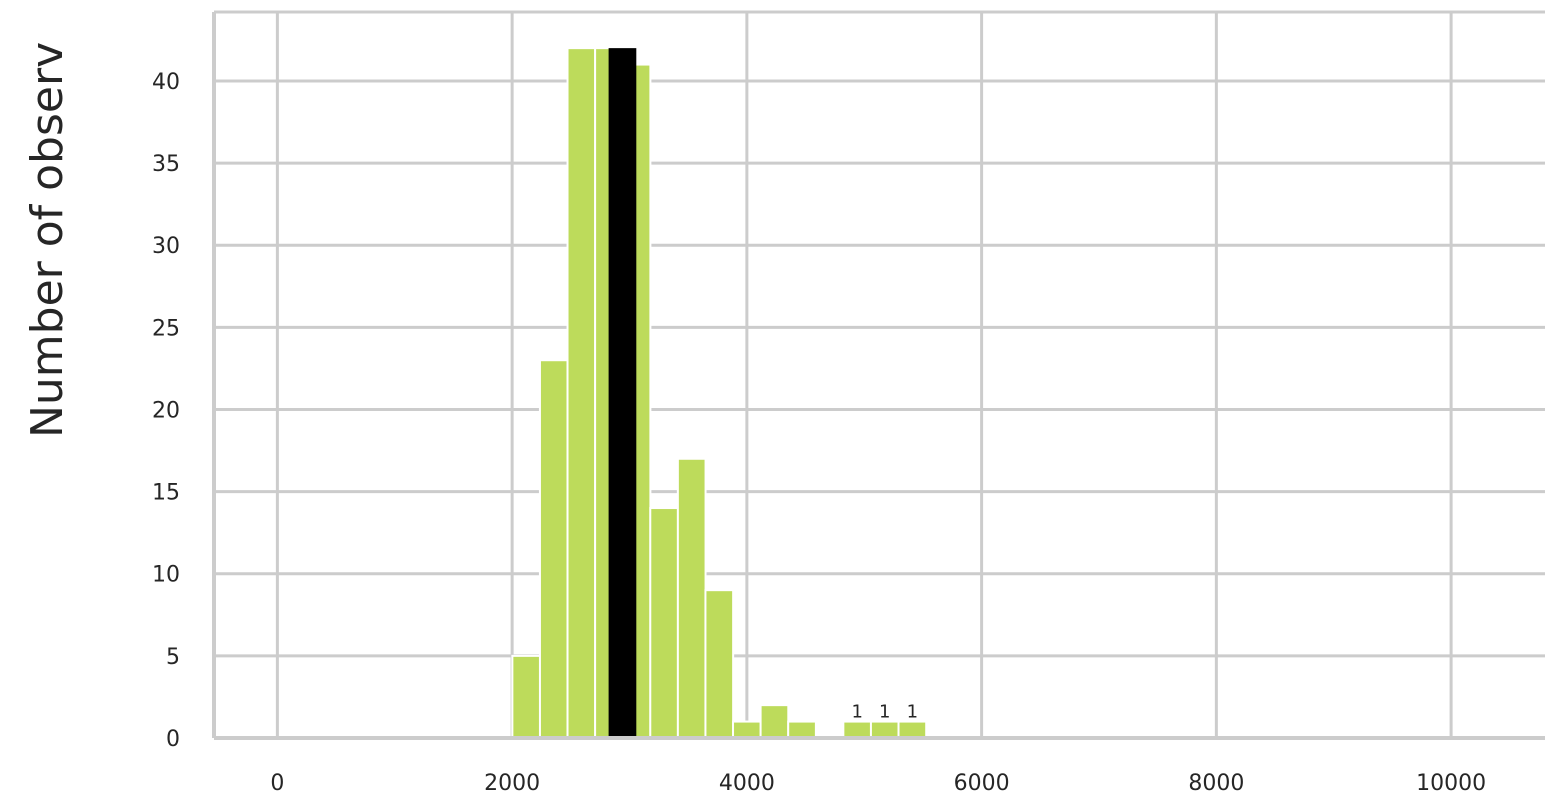 This screenshot has height=800, width=1545. I want to click on bar-label-1: 1, so click(884, 712).